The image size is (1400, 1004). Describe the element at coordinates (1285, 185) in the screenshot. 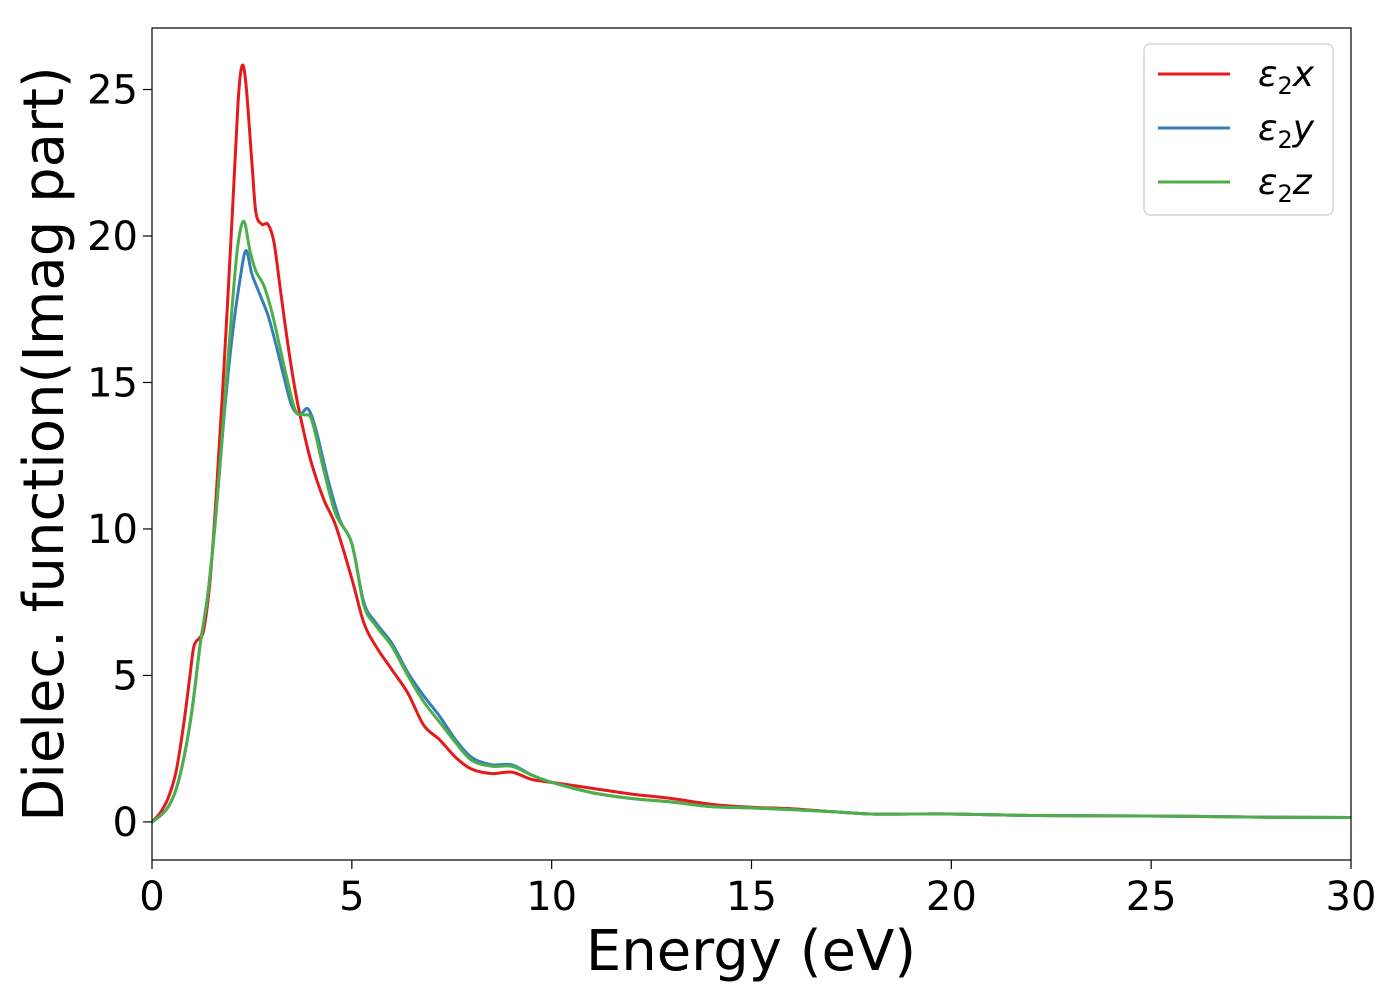

I see `legend-label-z: ε2z` at that location.